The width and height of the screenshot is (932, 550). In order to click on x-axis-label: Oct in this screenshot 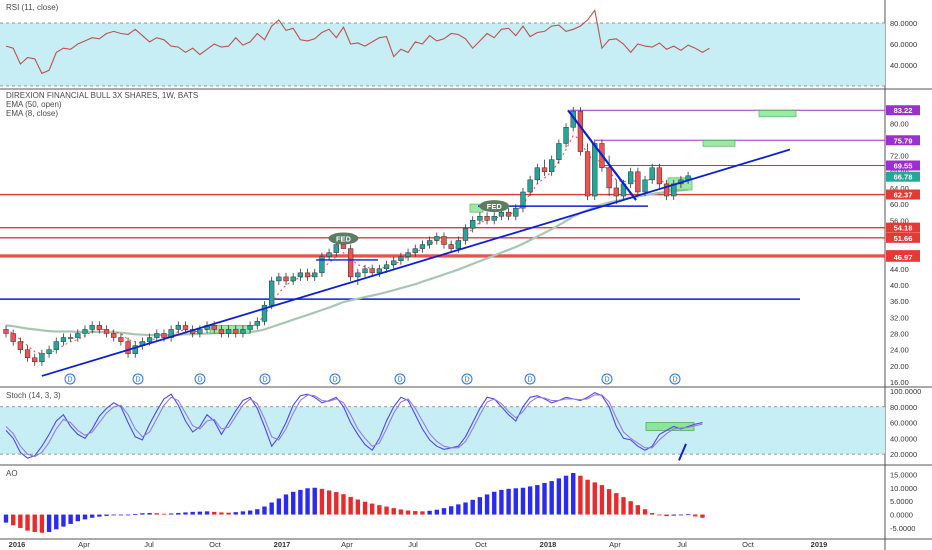, I will do `click(481, 544)`.